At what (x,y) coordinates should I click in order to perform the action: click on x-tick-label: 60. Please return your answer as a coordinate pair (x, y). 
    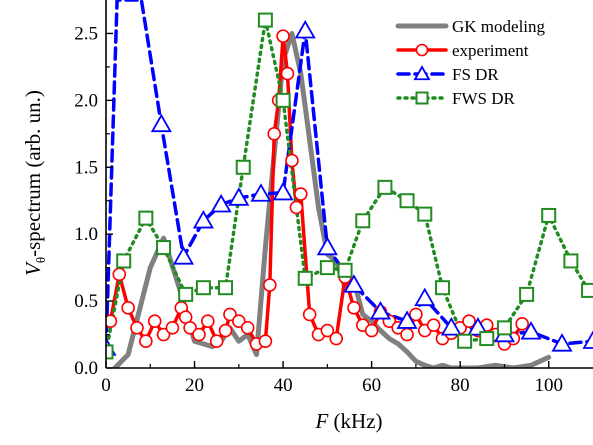
    Looking at the image, I should click on (371, 385).